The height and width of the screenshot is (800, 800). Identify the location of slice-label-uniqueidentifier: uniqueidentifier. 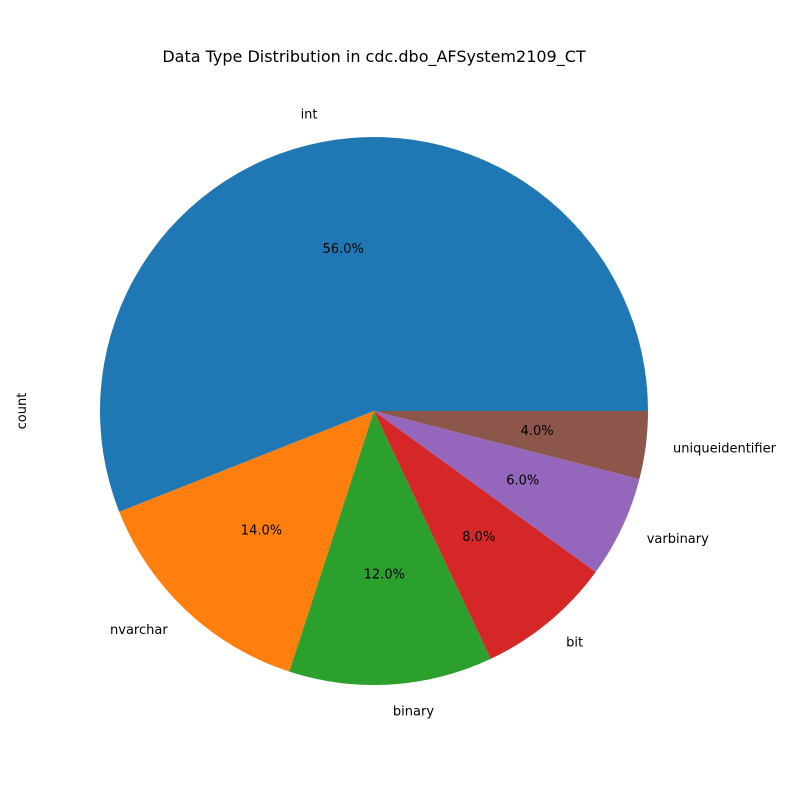
(725, 448).